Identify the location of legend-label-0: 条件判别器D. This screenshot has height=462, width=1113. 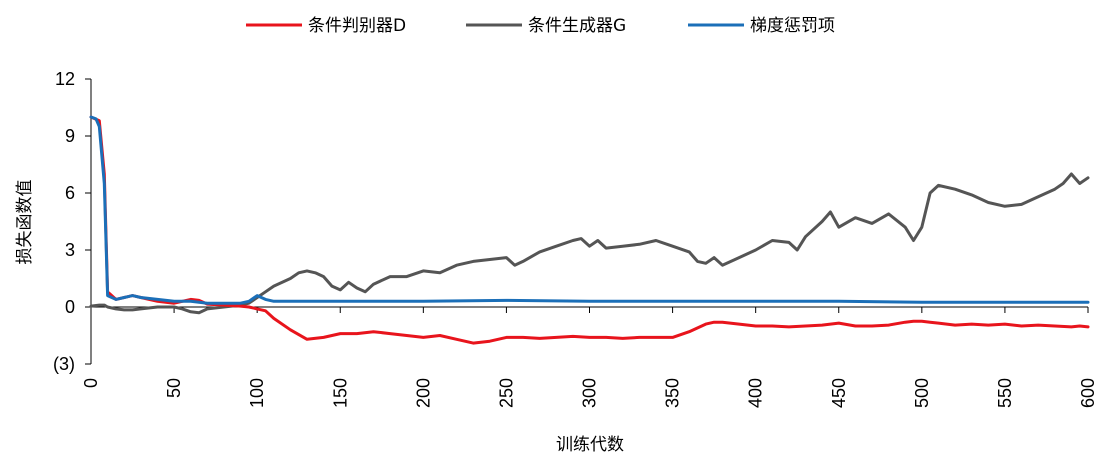
(357, 26).